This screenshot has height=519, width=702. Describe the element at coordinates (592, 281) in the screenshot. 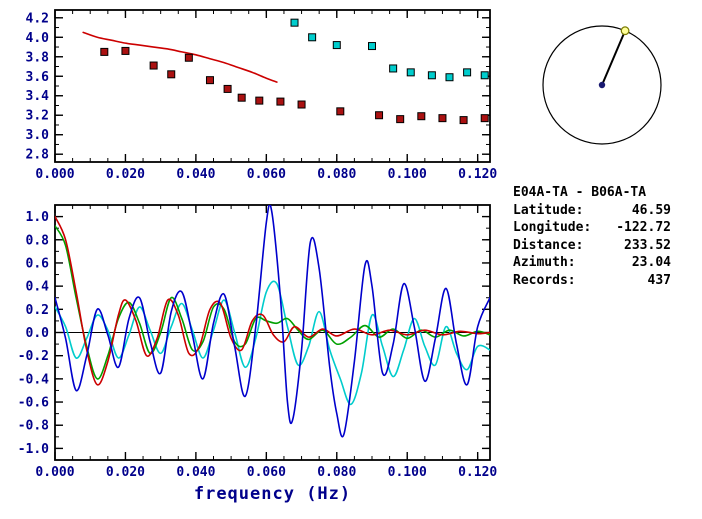

I see `info-row-records: Records: 437` at that location.